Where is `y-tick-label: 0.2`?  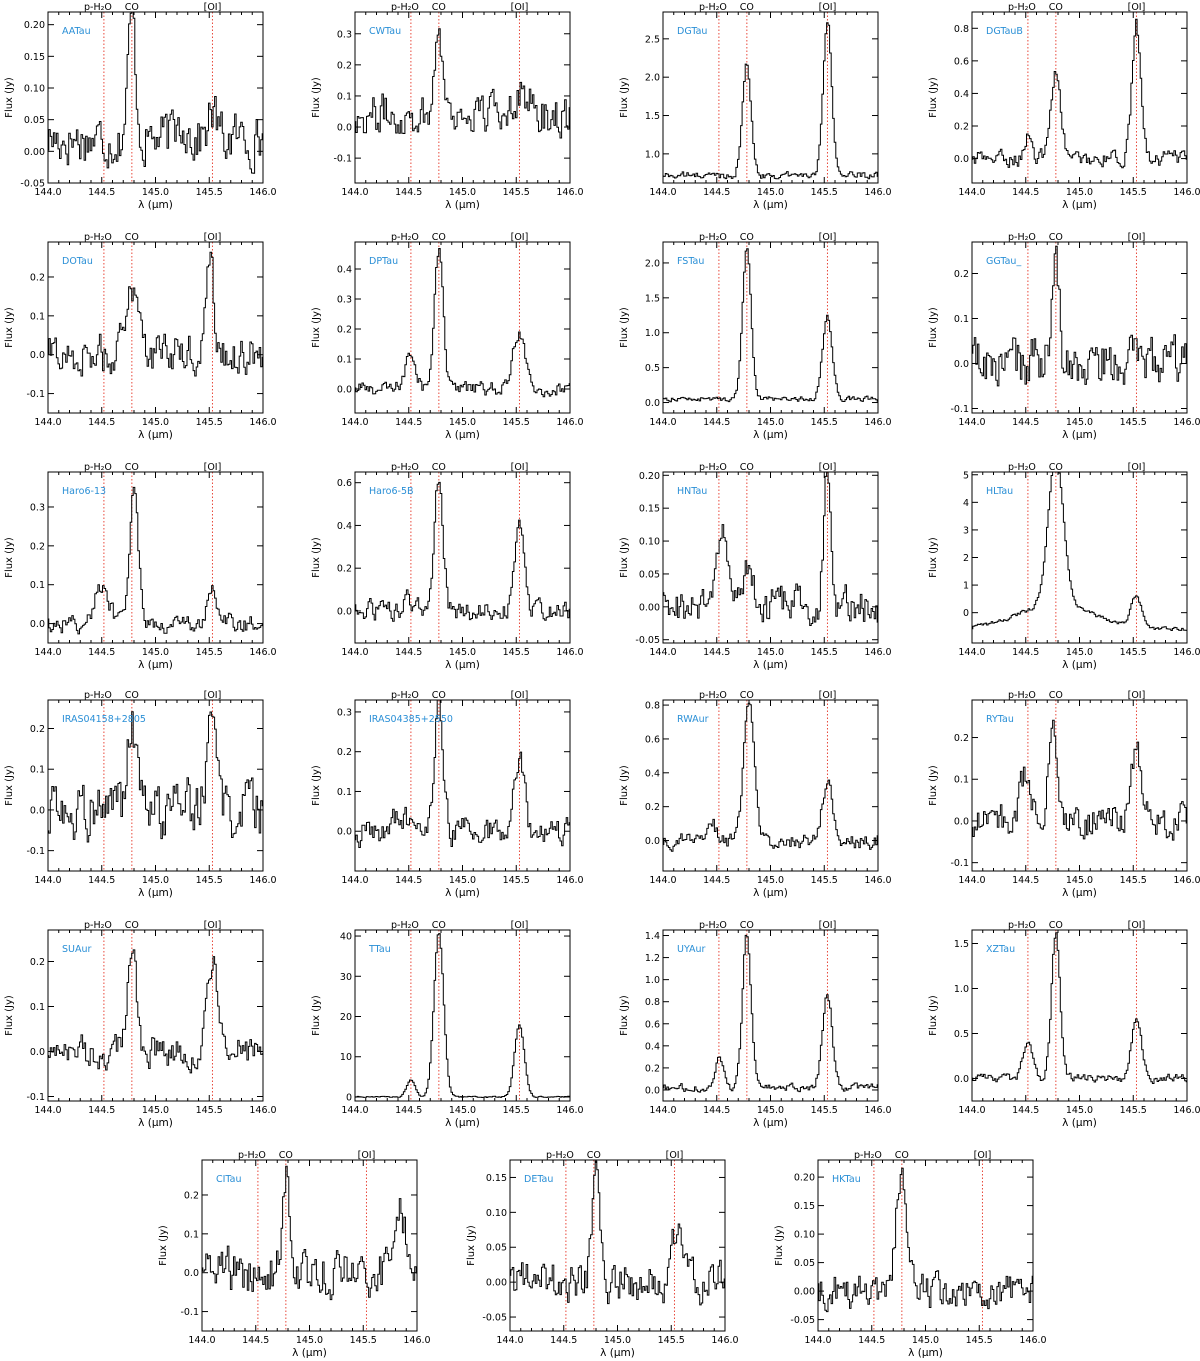
y-tick-label: 0.2 is located at coordinates (961, 738).